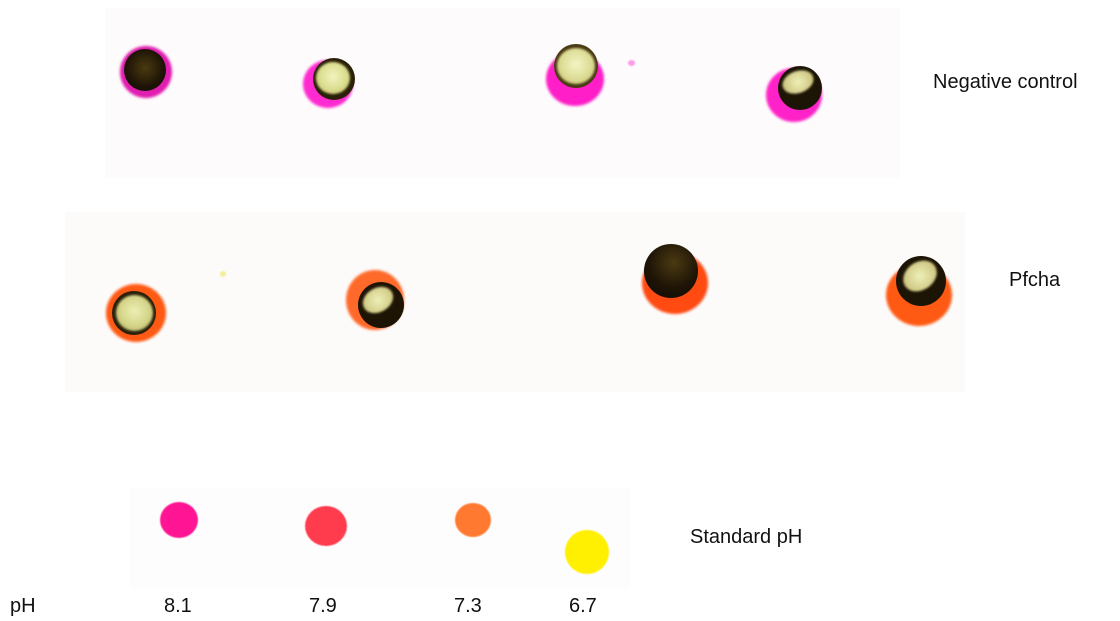 The height and width of the screenshot is (621, 1120). I want to click on ph-value-7-3: 7.3, so click(468, 606).